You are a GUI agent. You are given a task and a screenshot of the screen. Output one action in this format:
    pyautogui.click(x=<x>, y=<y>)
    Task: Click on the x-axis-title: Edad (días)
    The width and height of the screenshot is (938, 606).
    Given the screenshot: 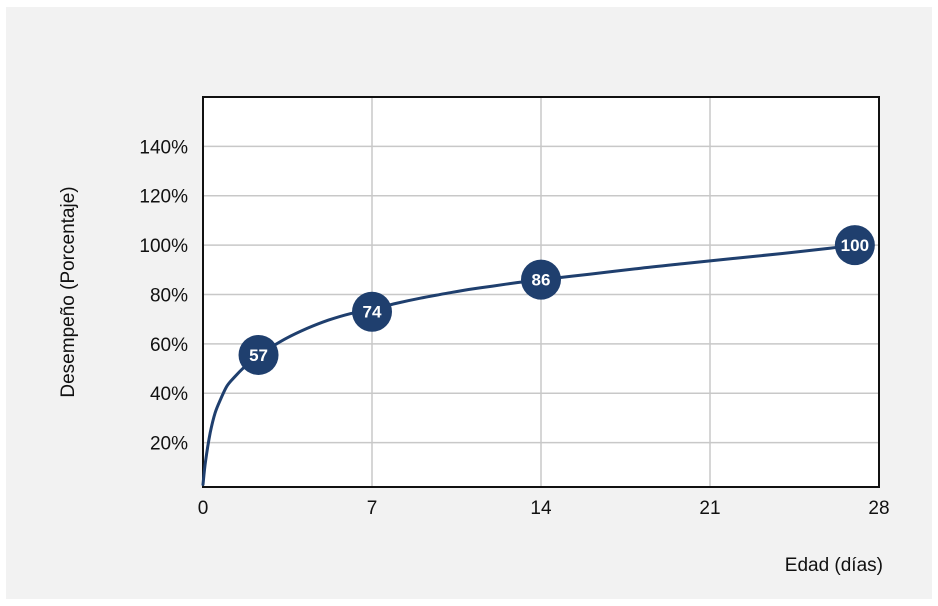 What is the action you would take?
    pyautogui.click(x=834, y=565)
    